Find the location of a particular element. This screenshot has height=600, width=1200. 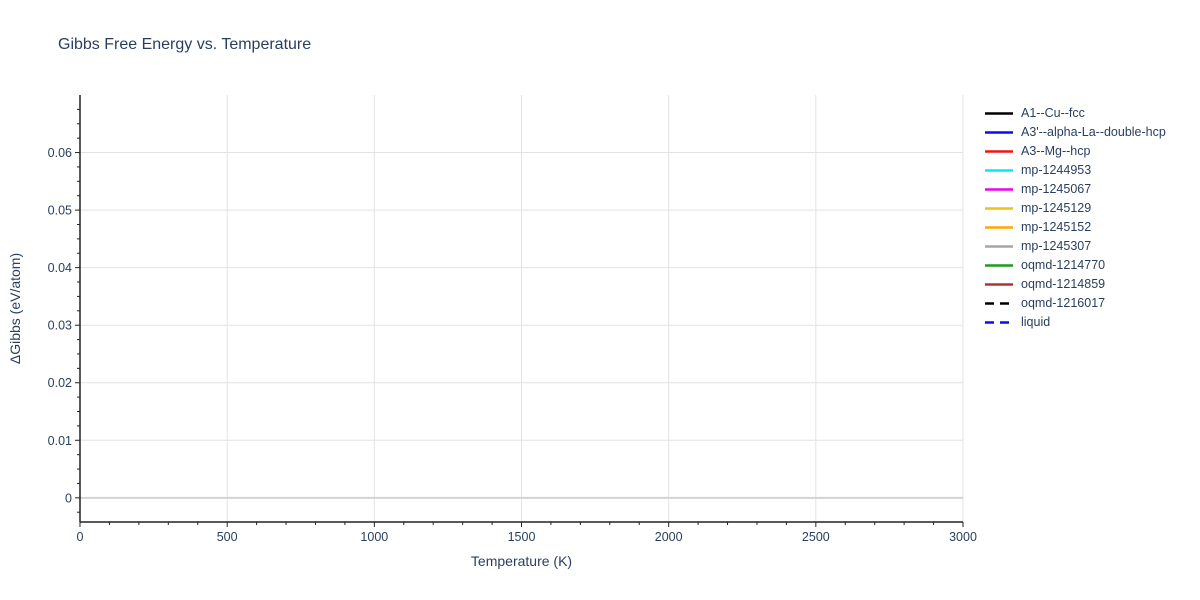

legend-label: mp-1245307 is located at coordinates (1056, 246).